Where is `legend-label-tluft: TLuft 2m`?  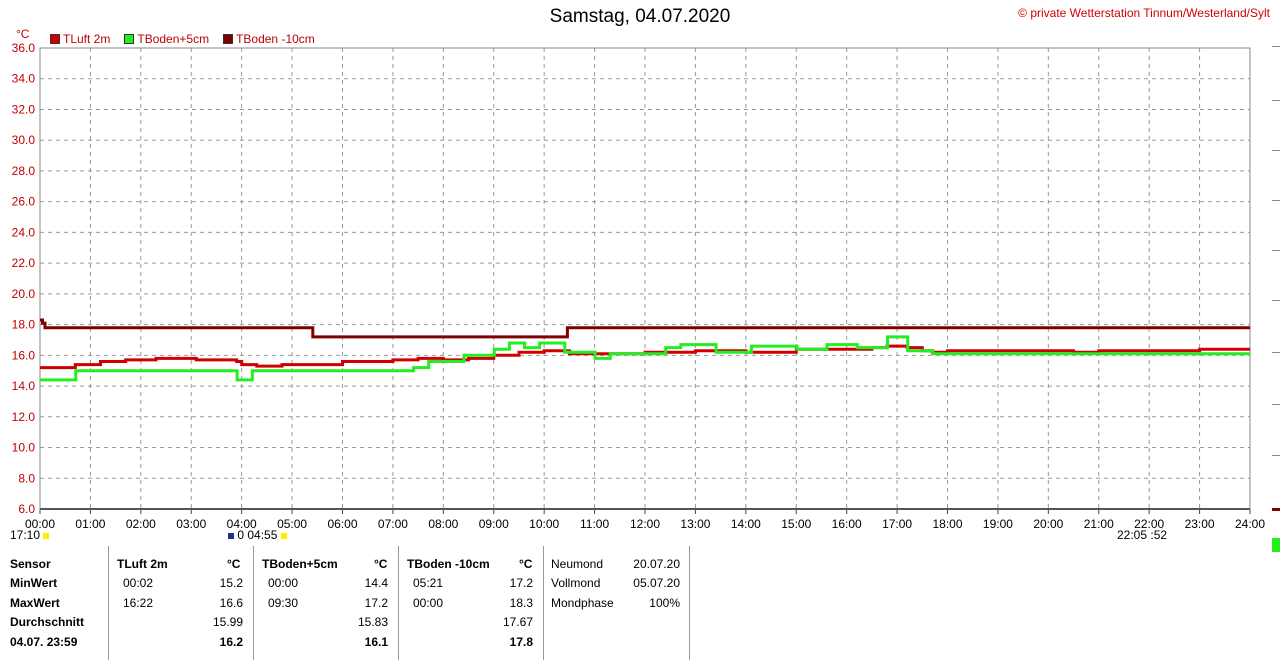 legend-label-tluft: TLuft 2m is located at coordinates (87, 39).